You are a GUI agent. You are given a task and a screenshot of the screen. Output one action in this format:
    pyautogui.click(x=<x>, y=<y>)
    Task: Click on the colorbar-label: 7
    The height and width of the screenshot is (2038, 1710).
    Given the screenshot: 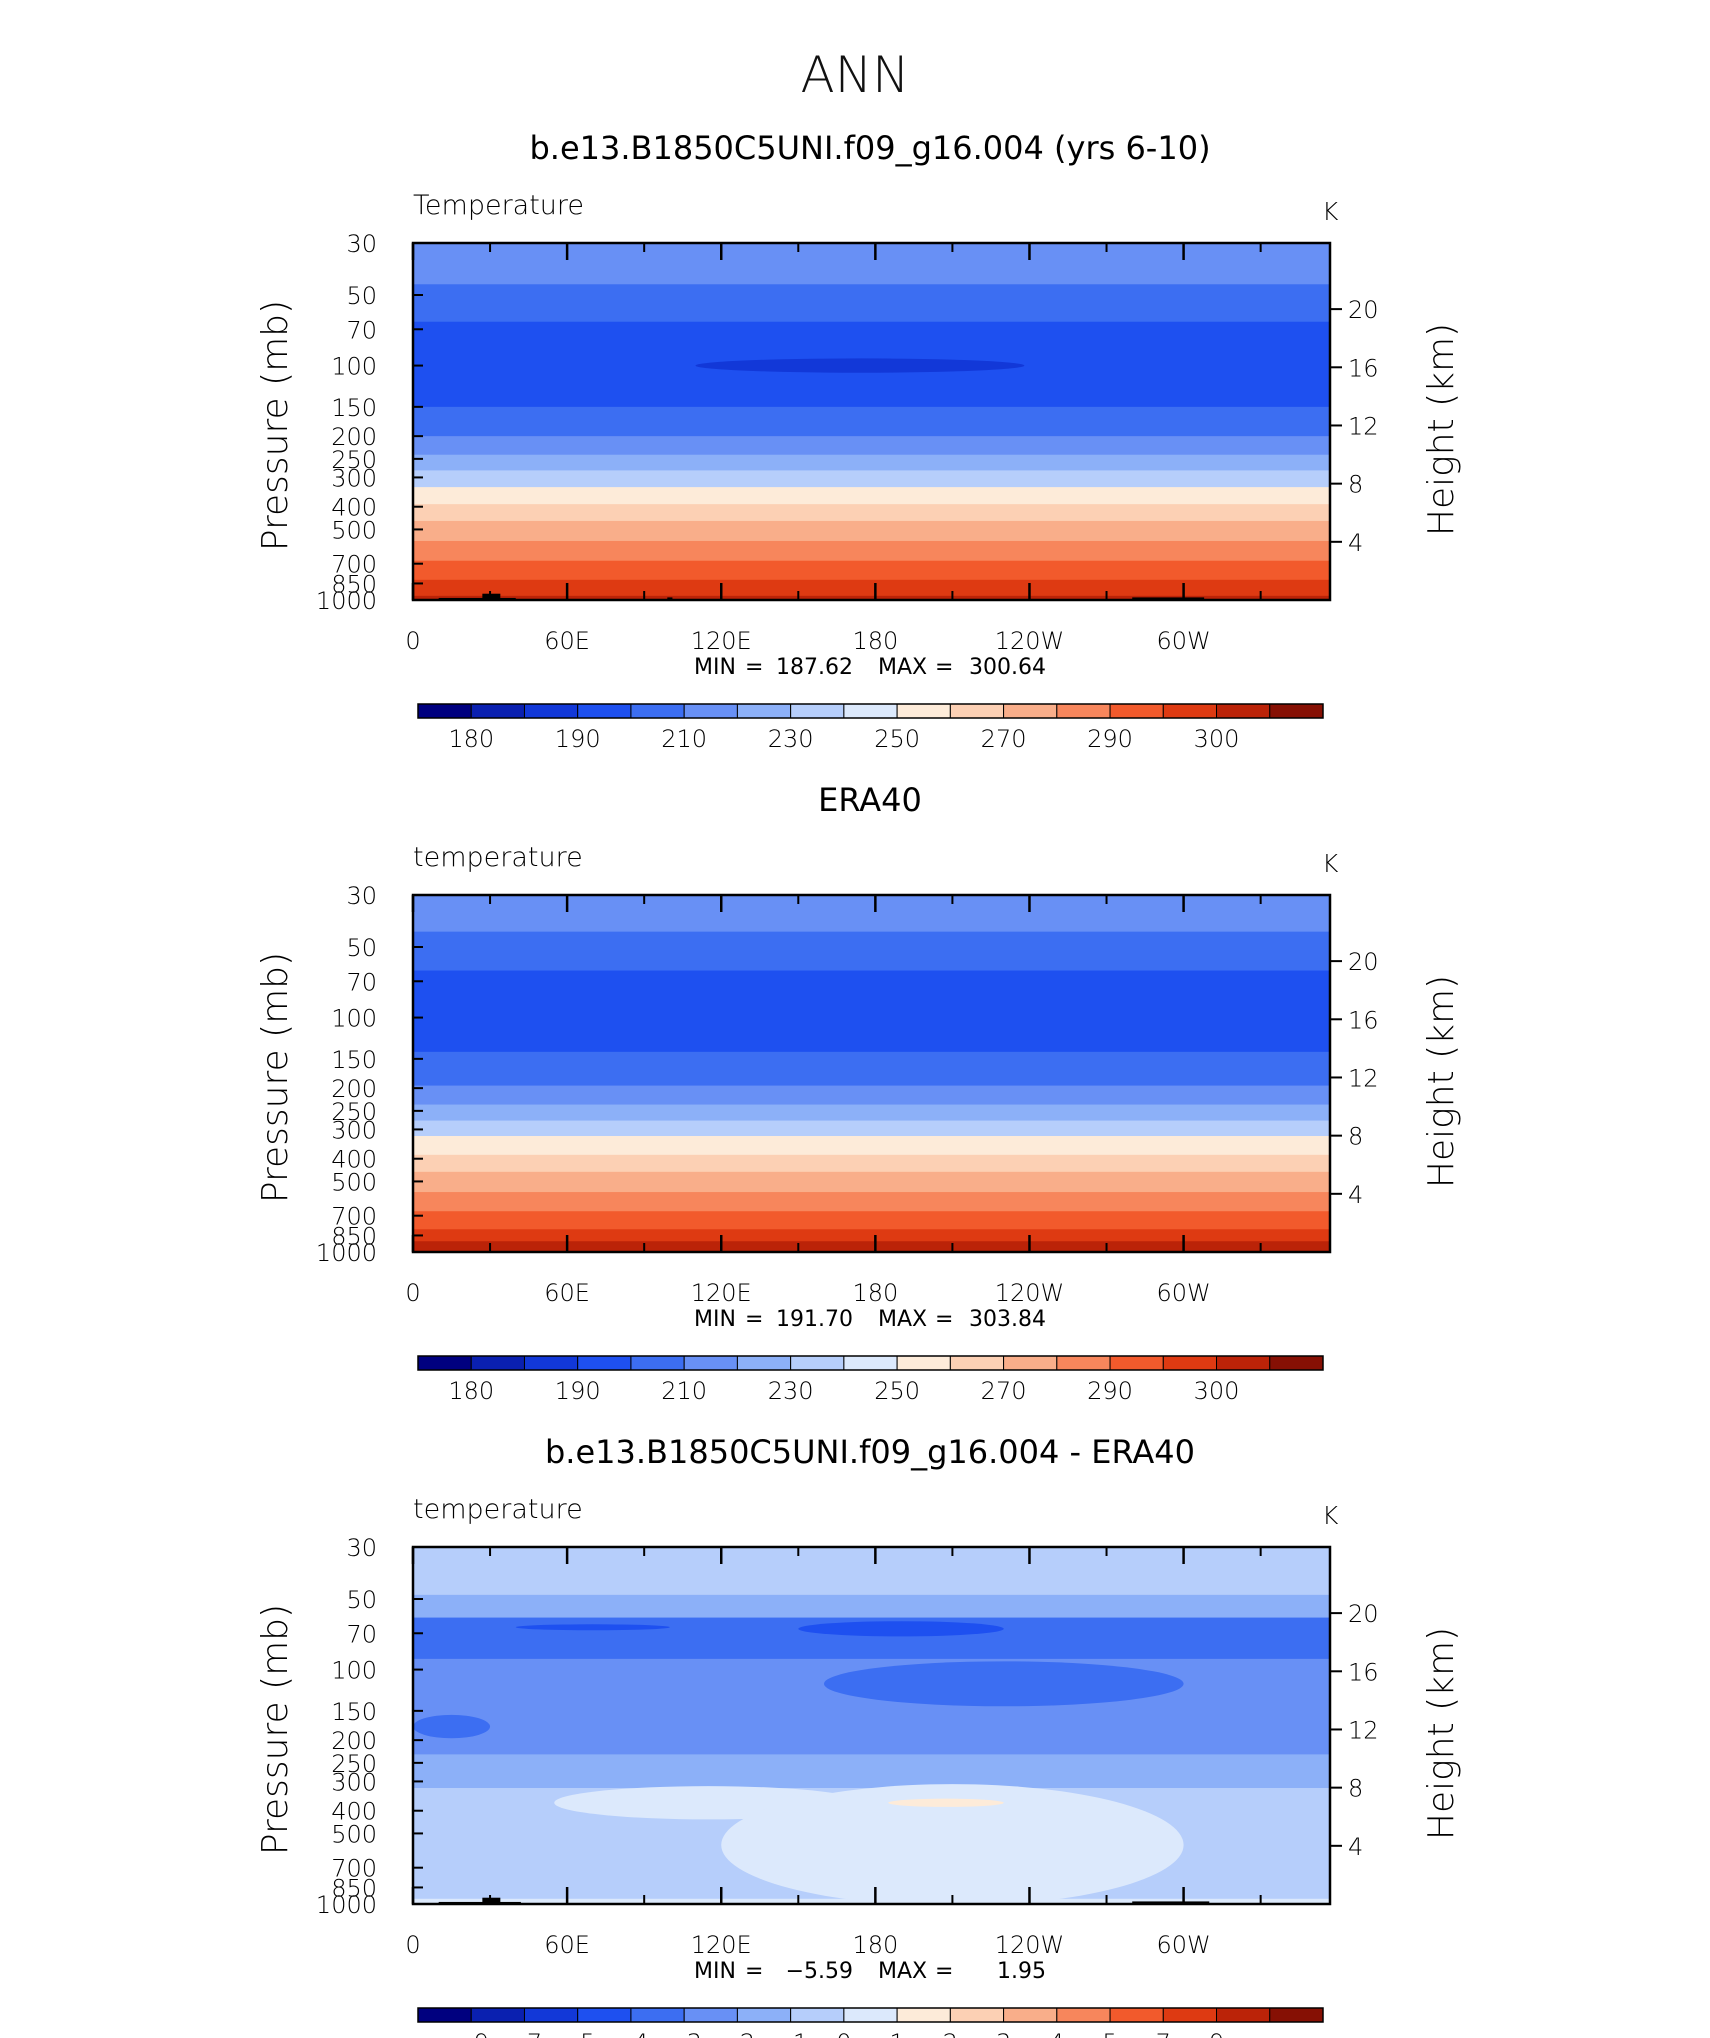 What is the action you would take?
    pyautogui.click(x=1163, y=2033)
    